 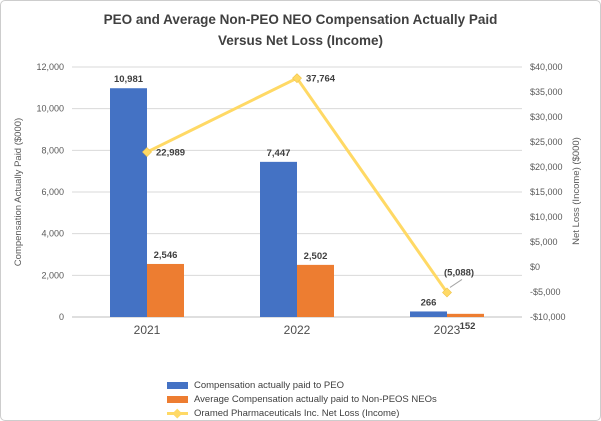 I want to click on bar-data-label: 2,502, so click(x=316, y=256).